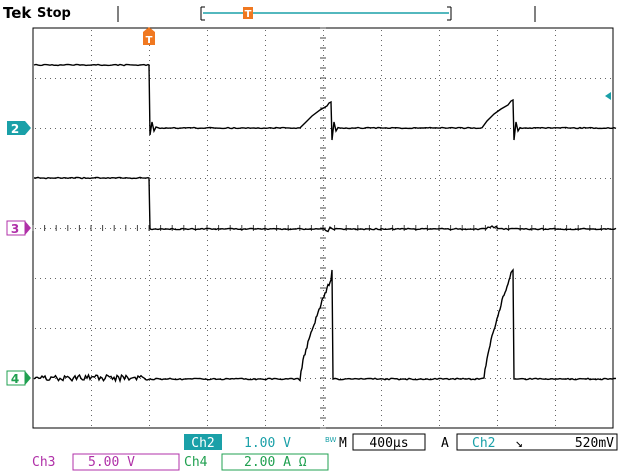 The height and width of the screenshot is (472, 619). Describe the element at coordinates (43, 462) in the screenshot. I see `ch3-label: Ch3` at that location.